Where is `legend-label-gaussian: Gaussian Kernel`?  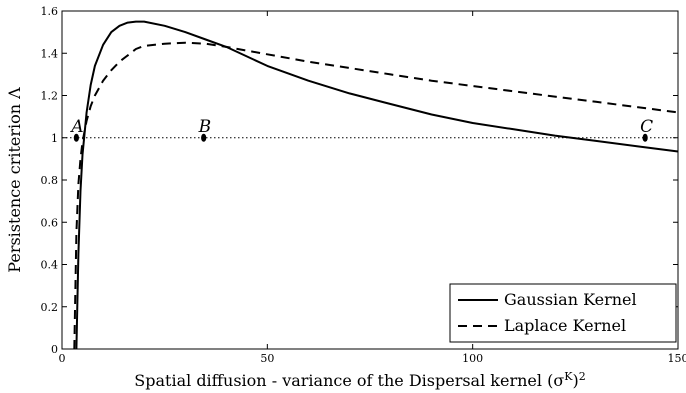 legend-label-gaussian: Gaussian Kernel is located at coordinates (570, 299).